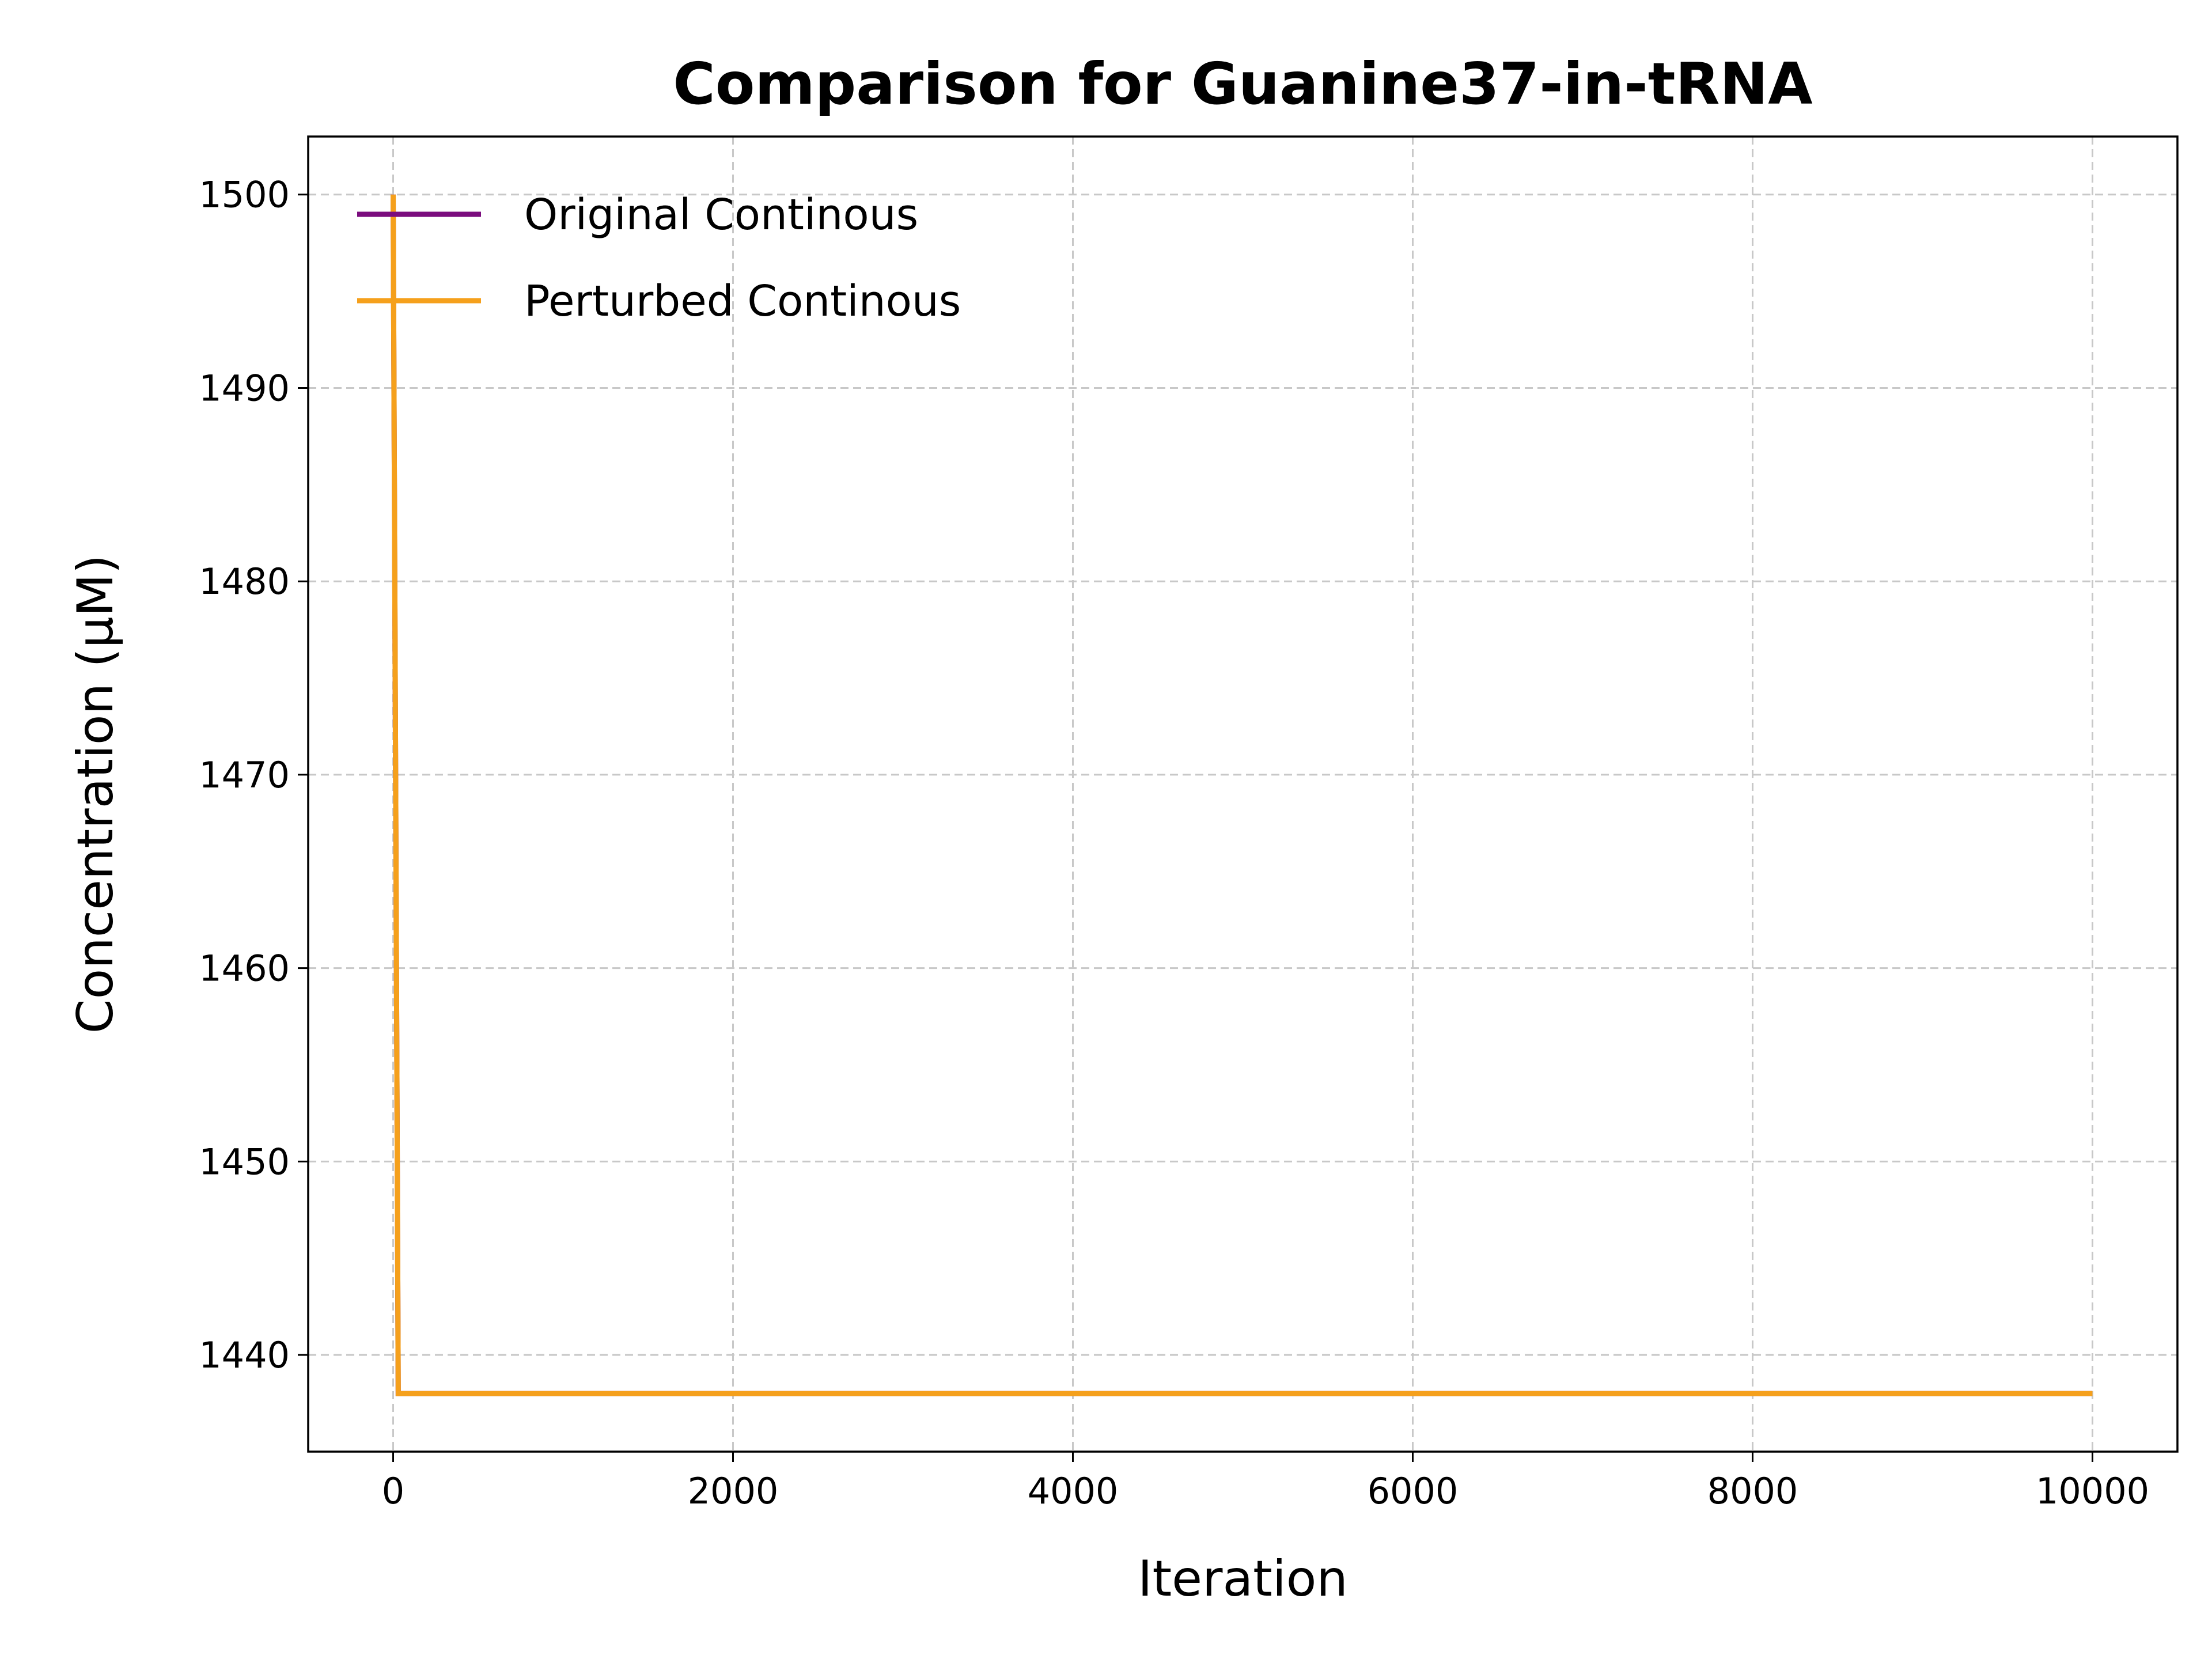 The width and height of the screenshot is (2212, 1659). I want to click on y-tick-label: 1500, so click(244, 195).